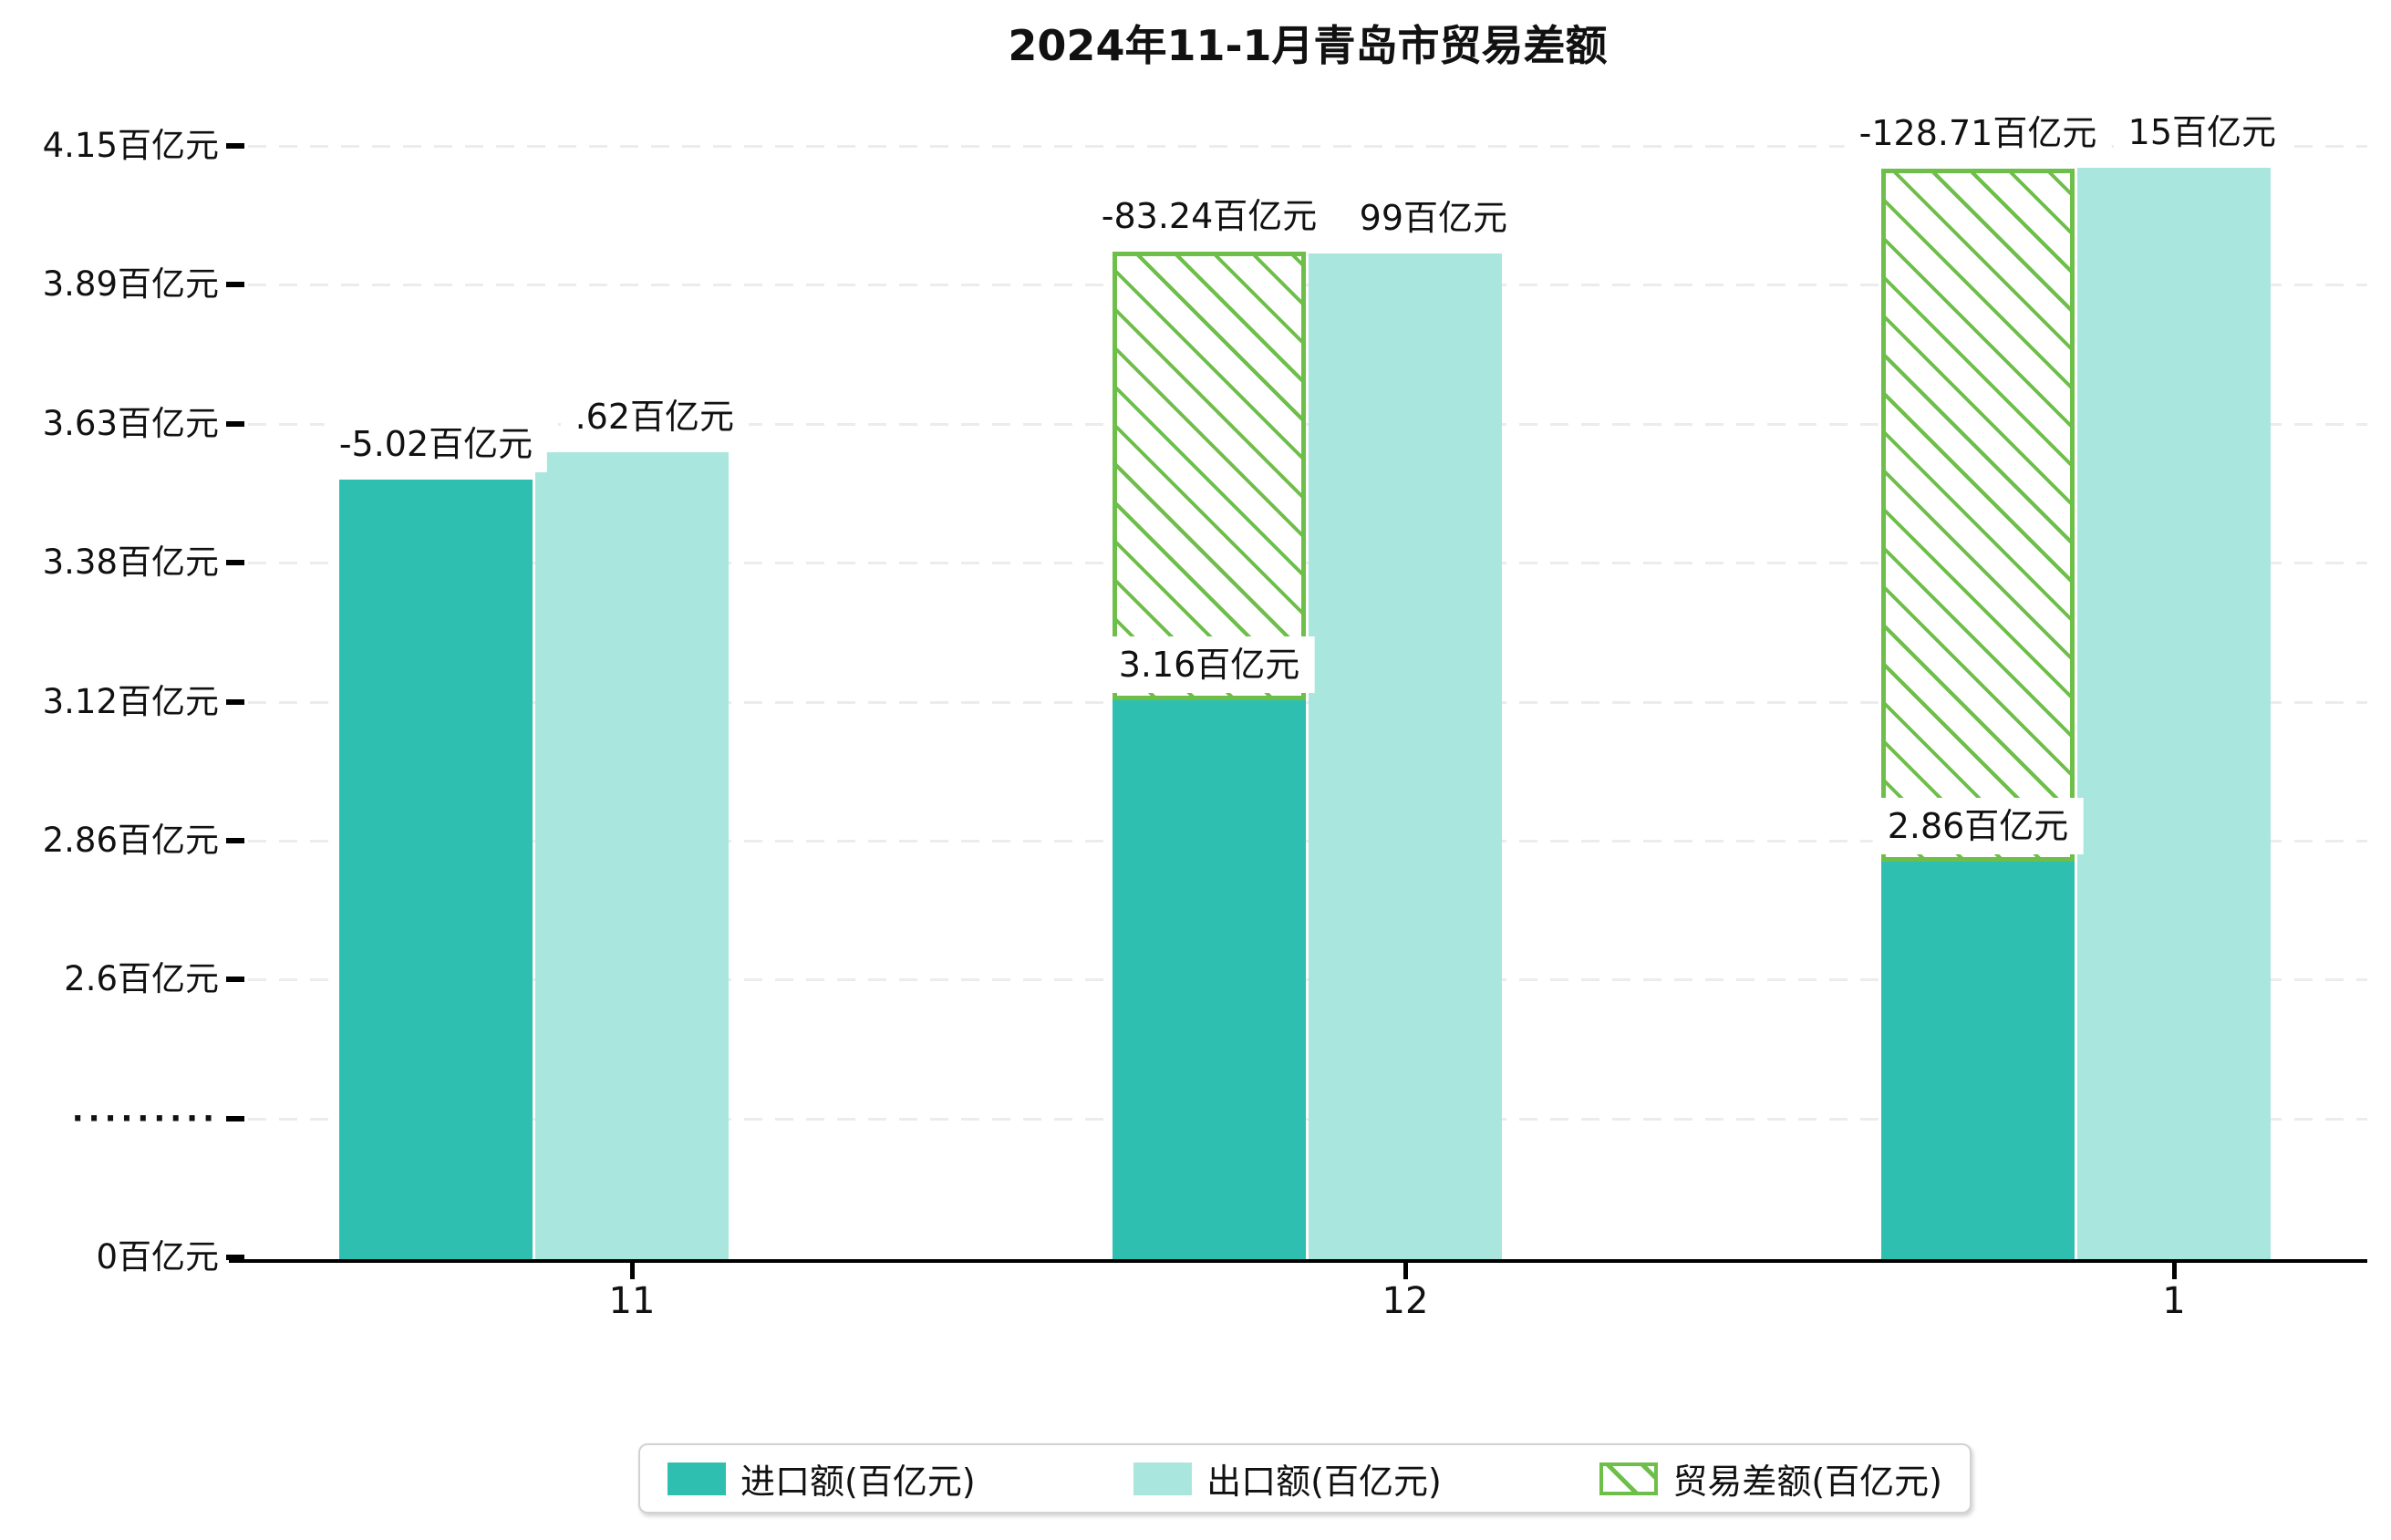  Describe the element at coordinates (130, 284) in the screenshot. I see `y-tick-label: 3.89百亿元` at that location.